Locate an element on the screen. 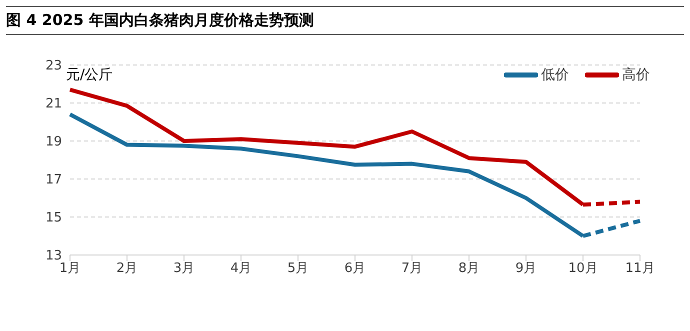 This screenshot has width=690, height=331. x-tick-label: 9月 is located at coordinates (526, 268).